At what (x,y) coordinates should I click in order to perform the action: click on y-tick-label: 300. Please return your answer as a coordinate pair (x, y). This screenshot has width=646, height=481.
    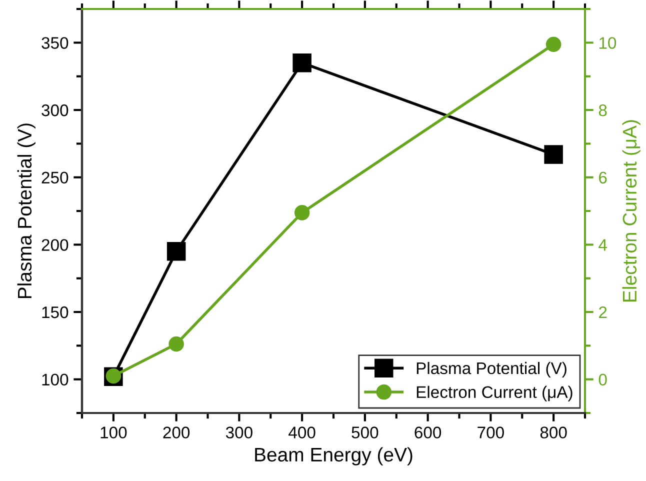
    Looking at the image, I should click on (55, 110).